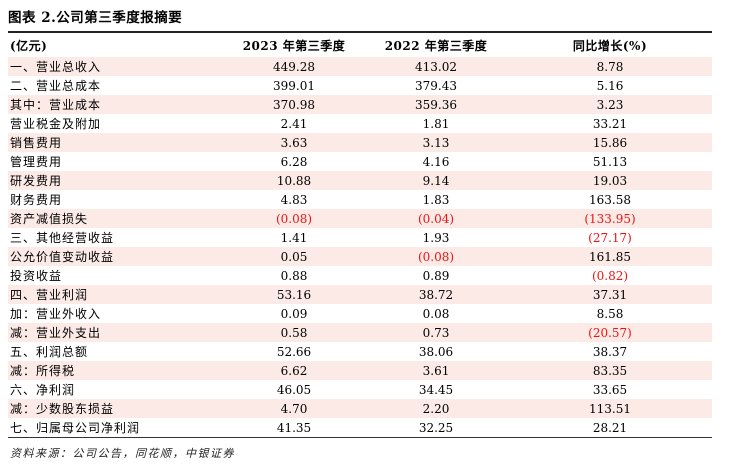  What do you see at coordinates (75, 428) in the screenshot?
I see `row-label: 七、归属母公司净利润` at bounding box center [75, 428].